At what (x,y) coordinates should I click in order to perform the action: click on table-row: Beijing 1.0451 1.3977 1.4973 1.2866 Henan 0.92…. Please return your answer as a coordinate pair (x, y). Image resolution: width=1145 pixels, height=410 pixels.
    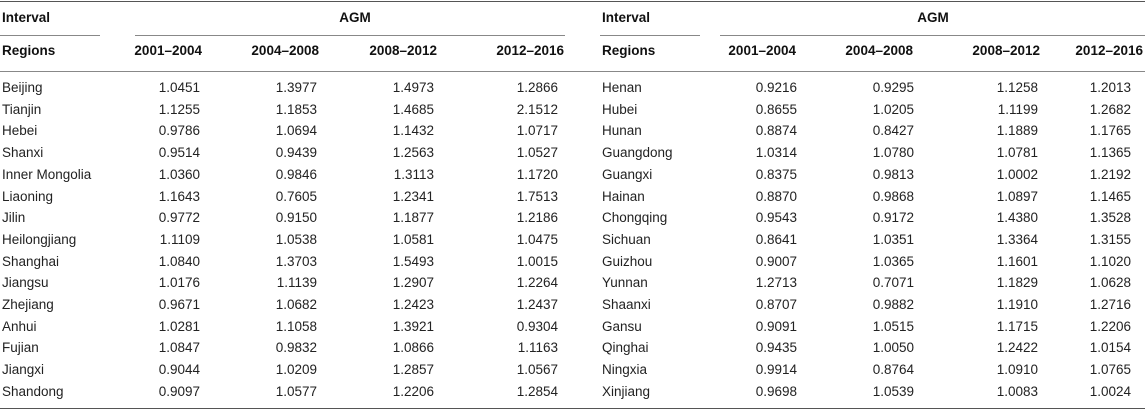
    Looking at the image, I should click on (572, 90).